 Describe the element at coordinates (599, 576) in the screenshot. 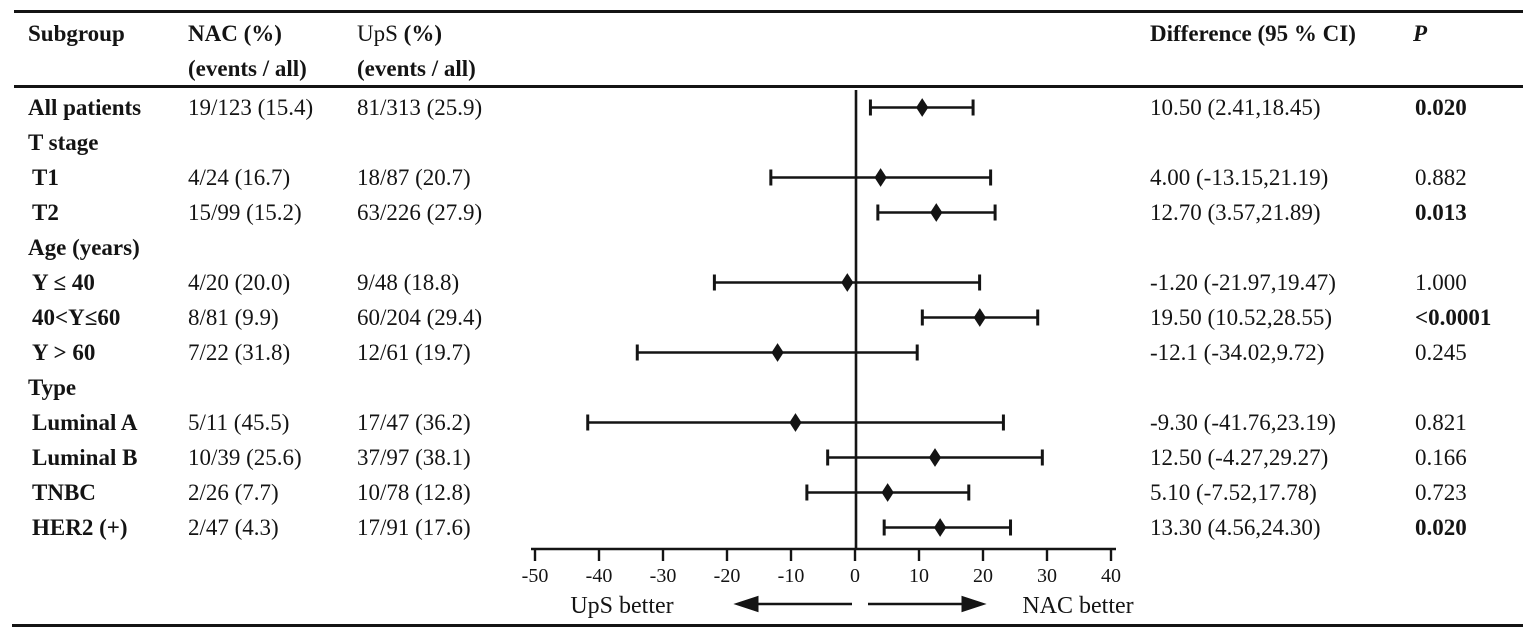

I see `x-axis-tick-label: -40` at that location.